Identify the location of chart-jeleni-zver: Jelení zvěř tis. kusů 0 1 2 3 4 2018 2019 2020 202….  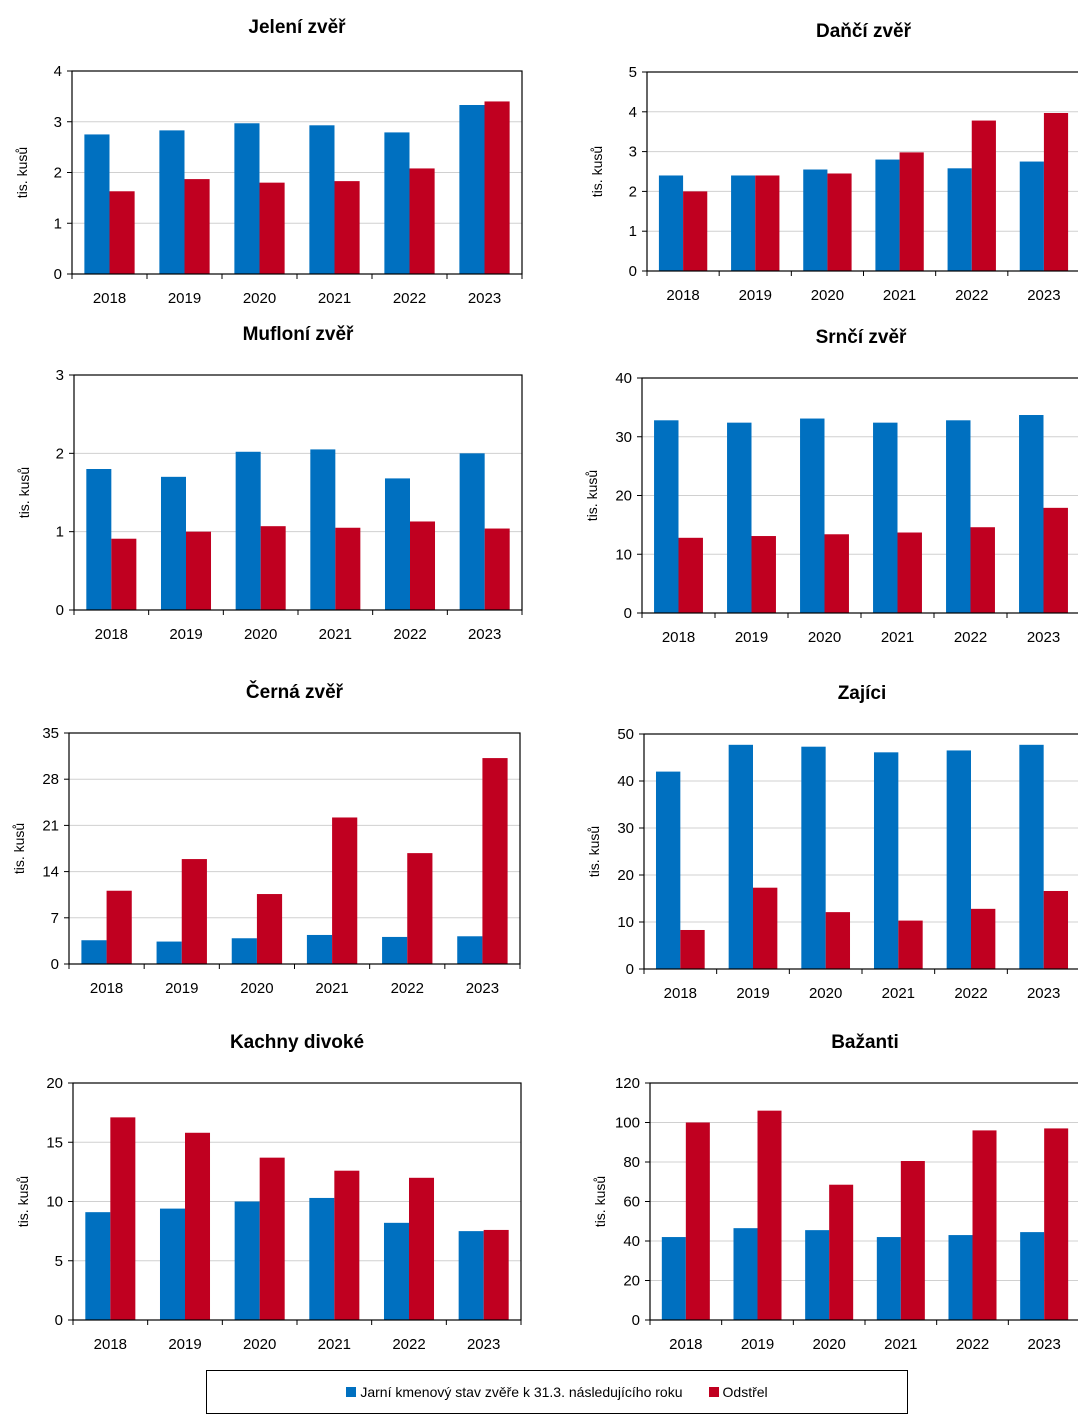
(268, 162).